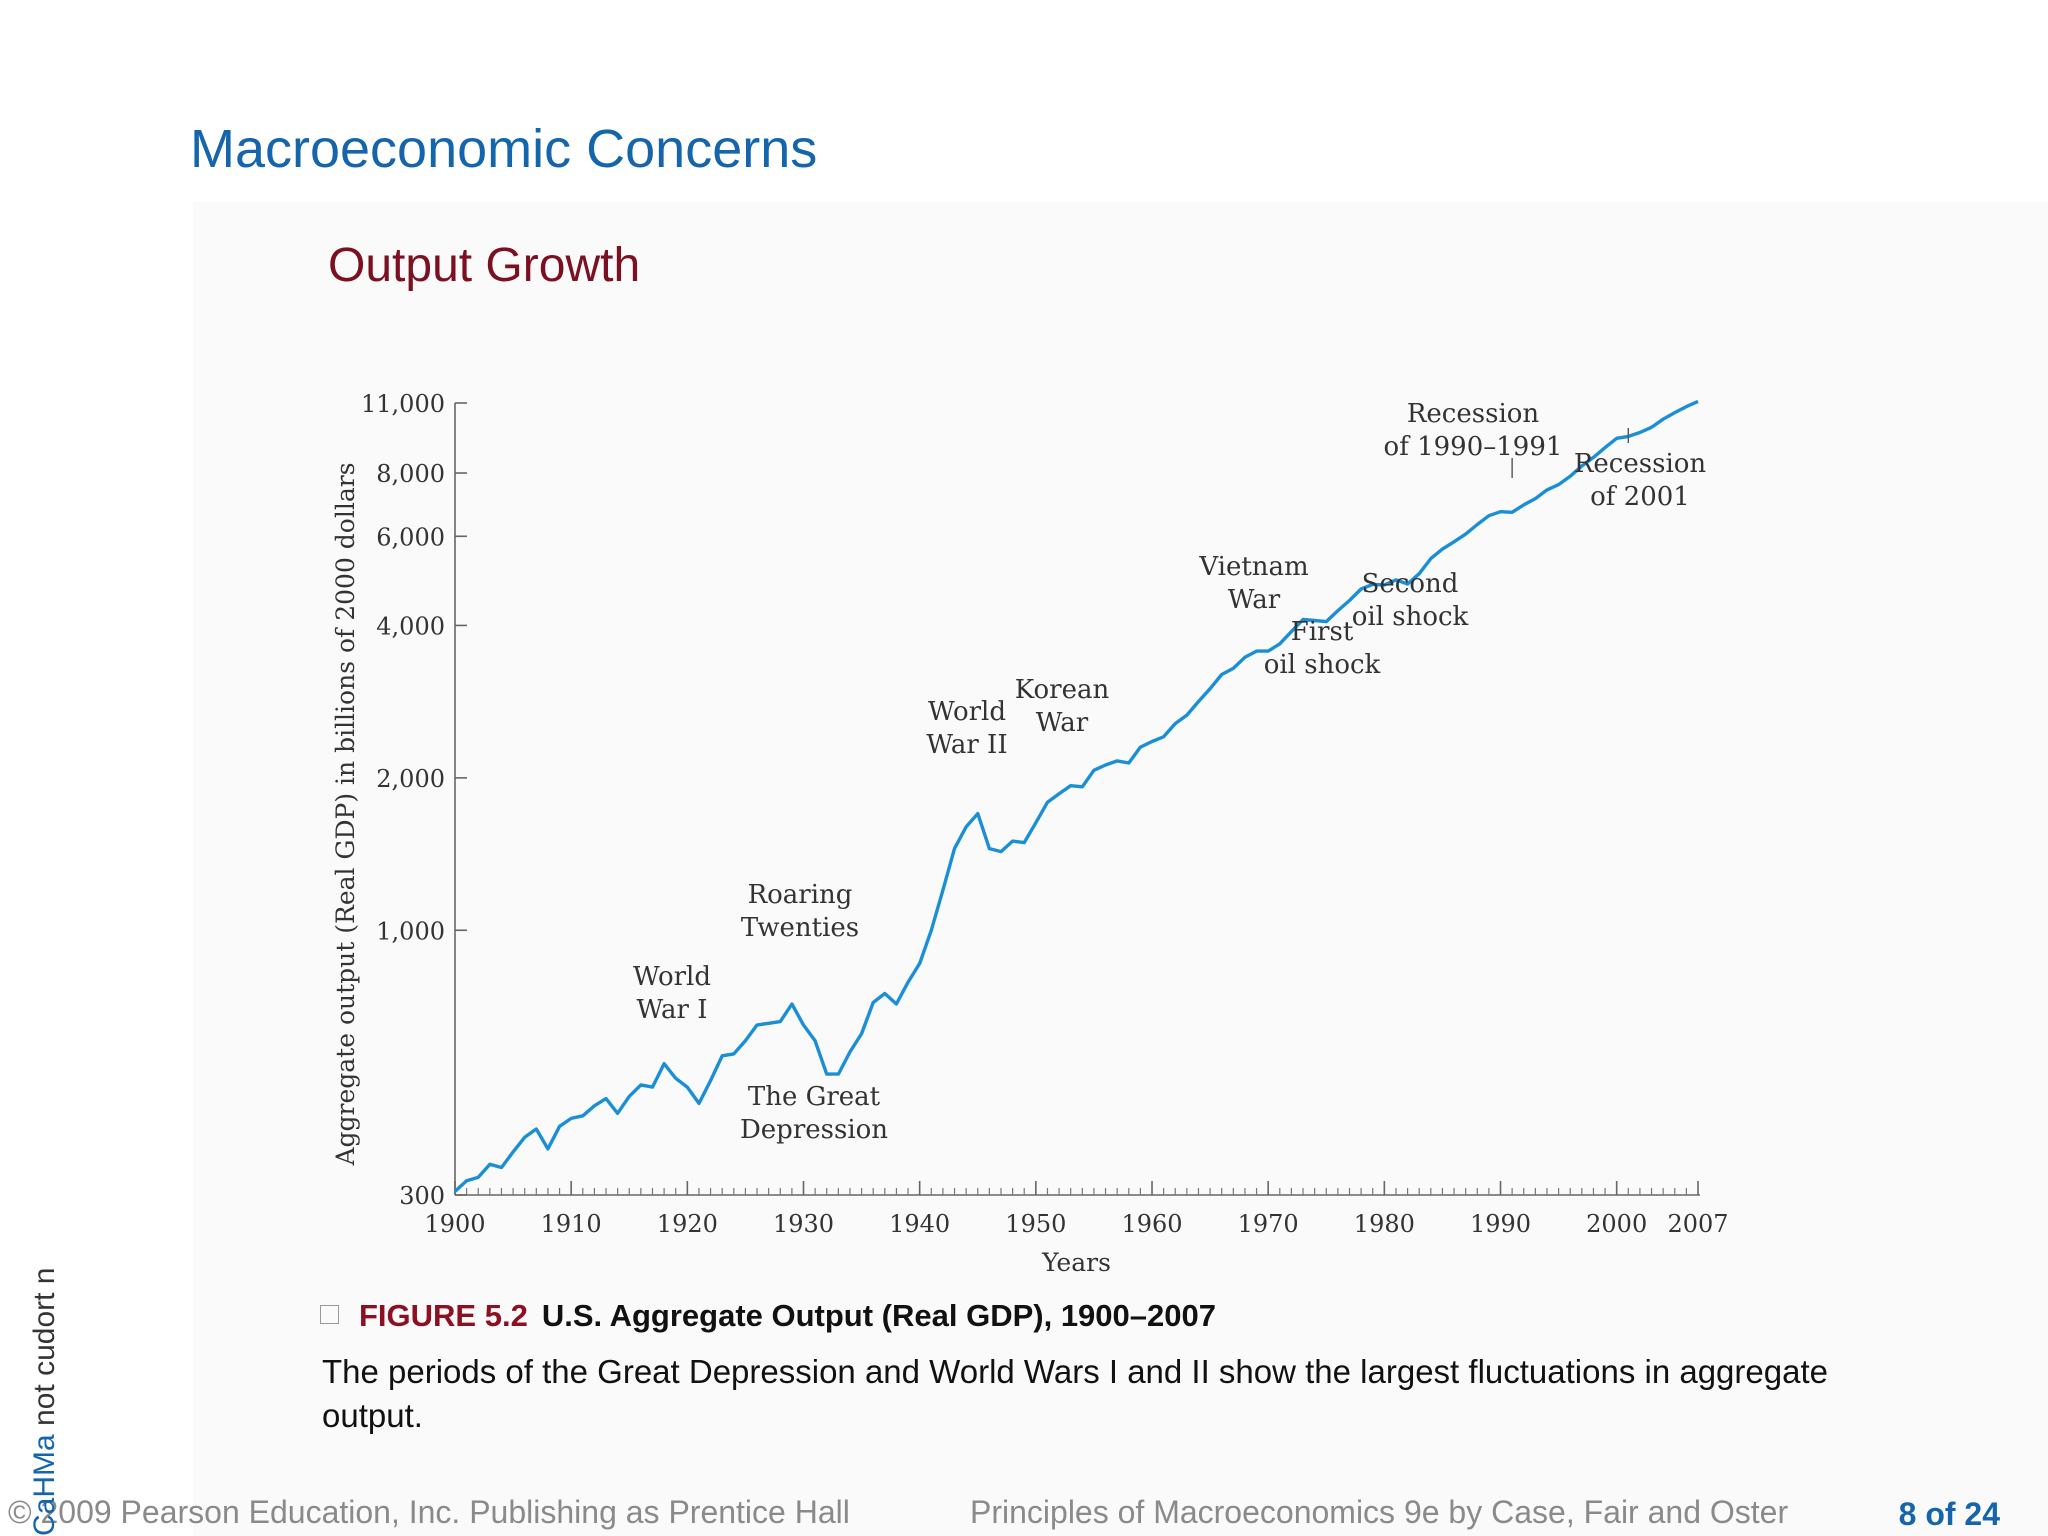  I want to click on x-tick-label: 1940, so click(919, 1224).